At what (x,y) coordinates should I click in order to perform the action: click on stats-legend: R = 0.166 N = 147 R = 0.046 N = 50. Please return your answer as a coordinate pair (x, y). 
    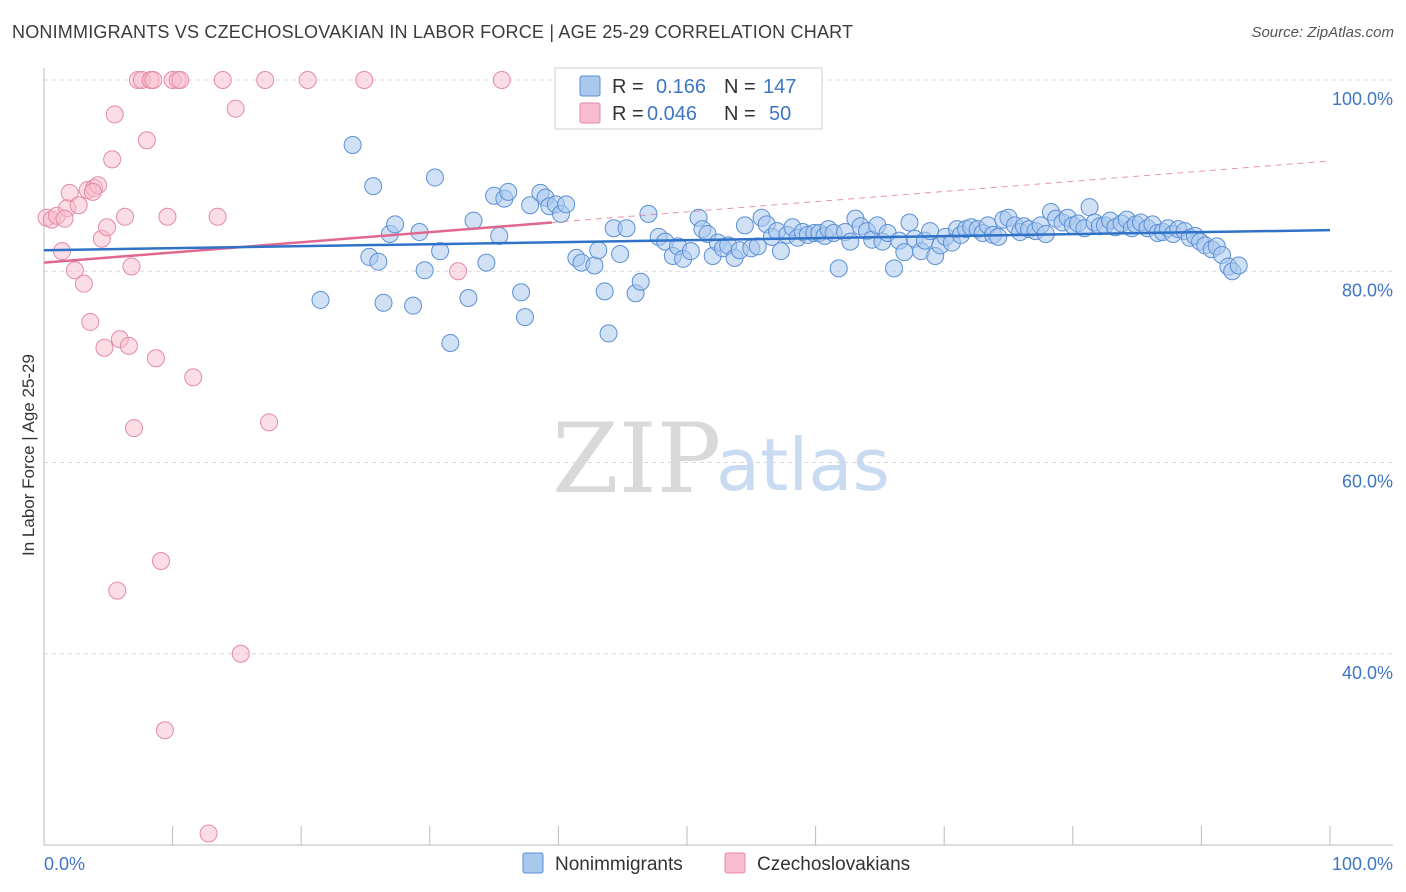
    Looking at the image, I should click on (688, 98).